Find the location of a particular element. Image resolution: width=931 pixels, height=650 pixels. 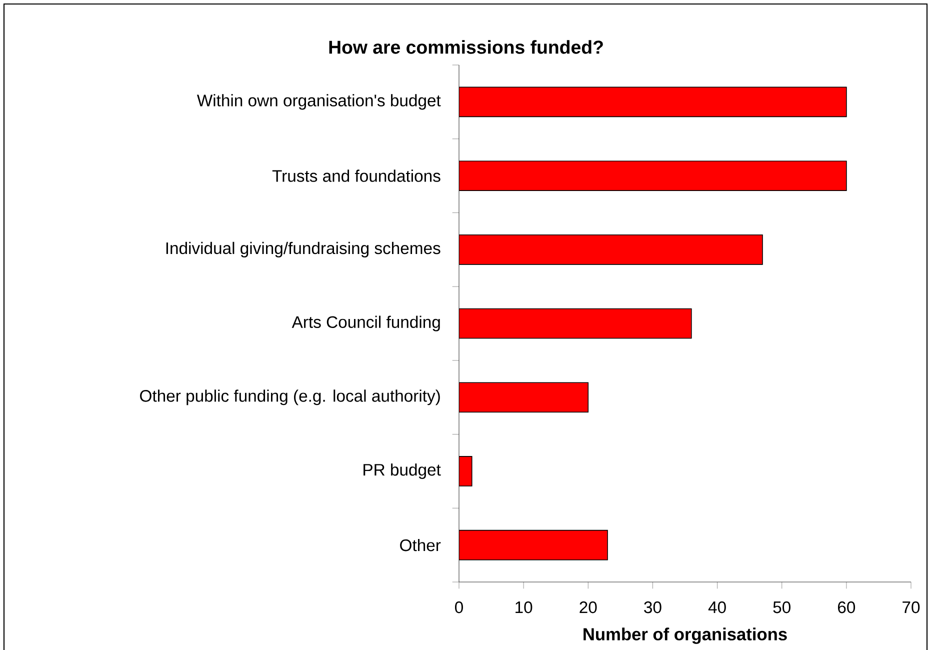

x-tick-label: 60 is located at coordinates (847, 607).